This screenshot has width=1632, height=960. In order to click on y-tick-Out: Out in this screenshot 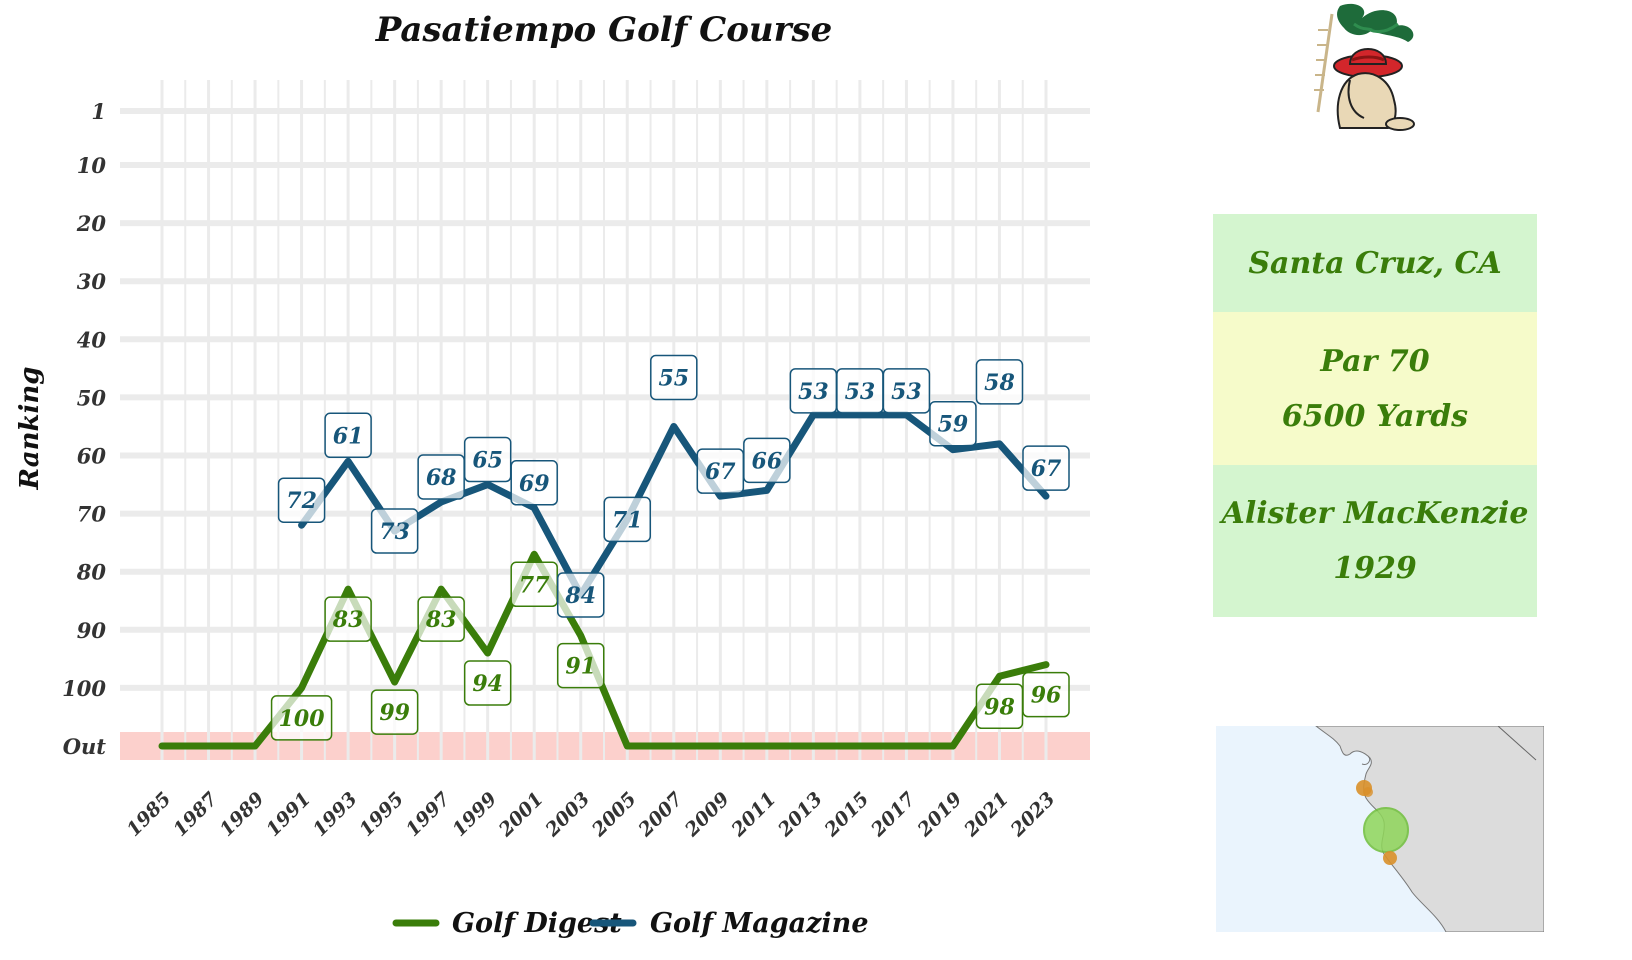, I will do `click(85, 746)`.